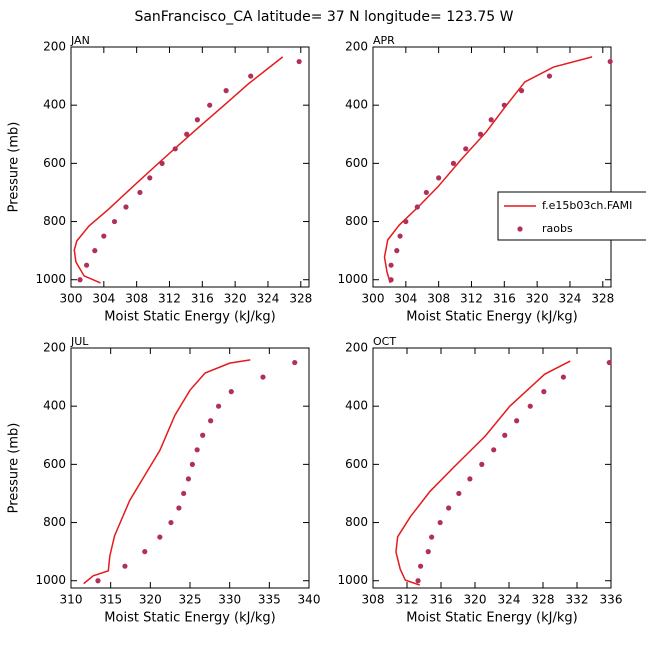  Describe the element at coordinates (14, 468) in the screenshot. I see `y-axis-label: Pressure (mb)` at that location.